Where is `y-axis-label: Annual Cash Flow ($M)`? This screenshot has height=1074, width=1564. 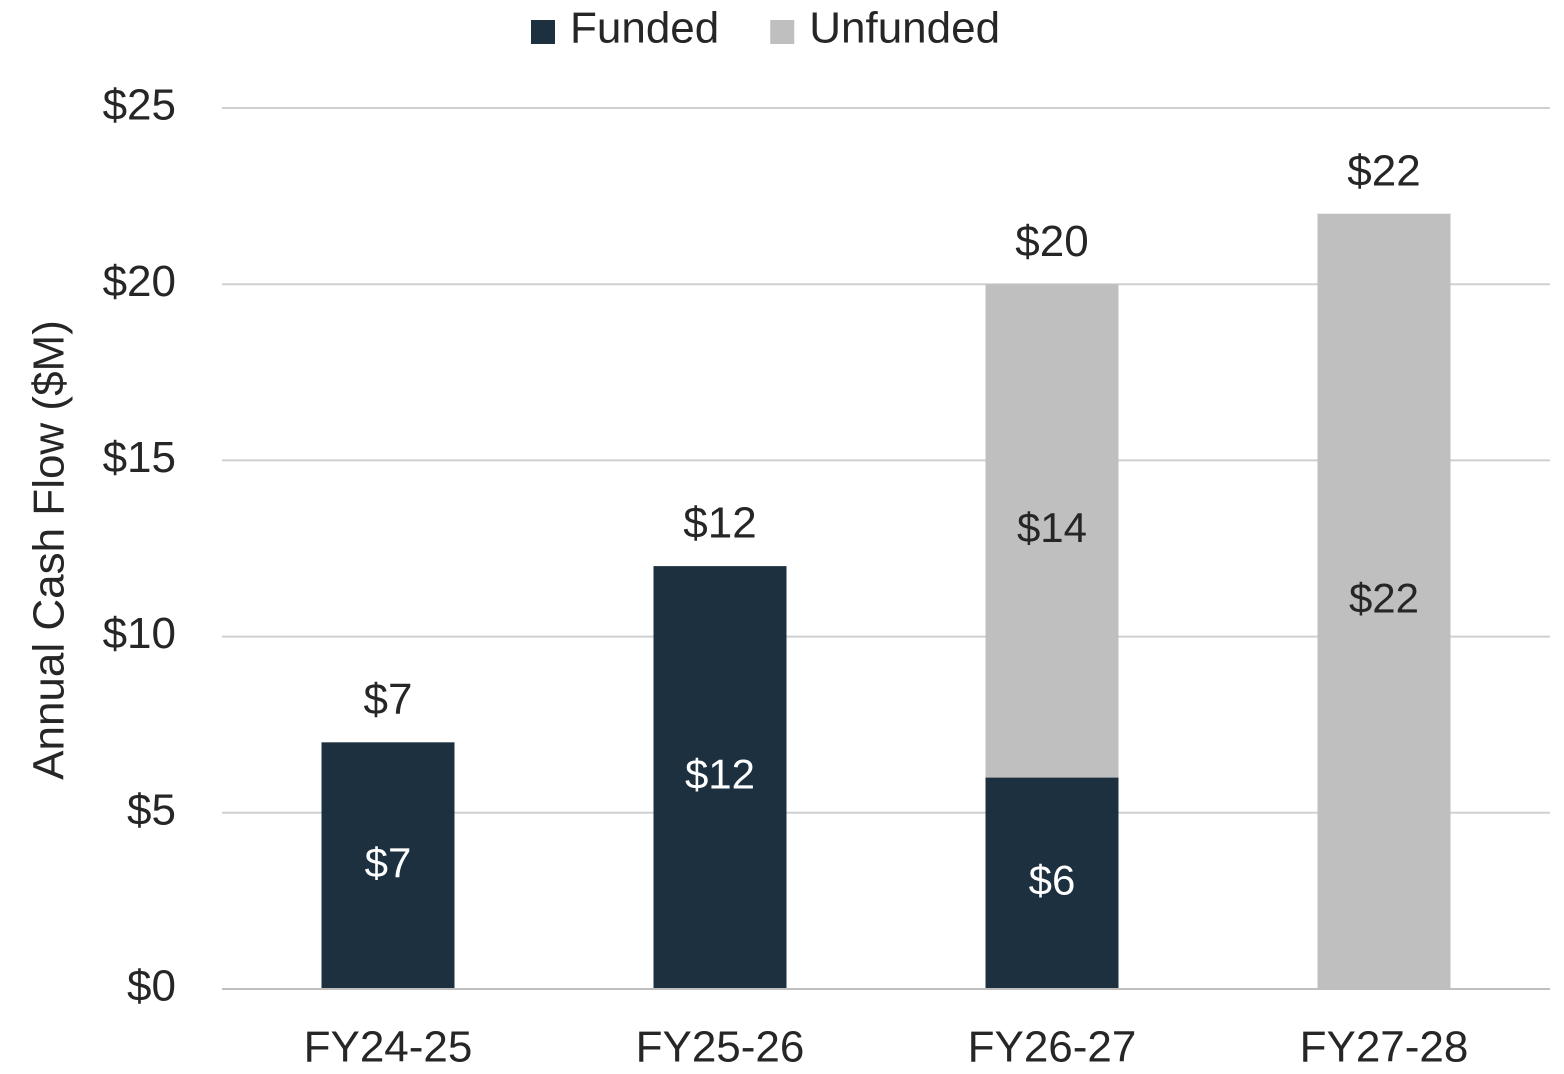 y-axis-label: Annual Cash Flow ($M) is located at coordinates (49, 550).